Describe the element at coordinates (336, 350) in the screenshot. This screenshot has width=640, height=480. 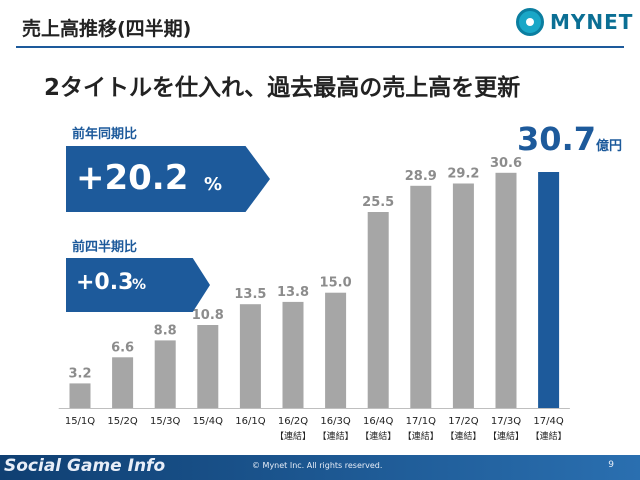
I see `bar-16/3Q` at that location.